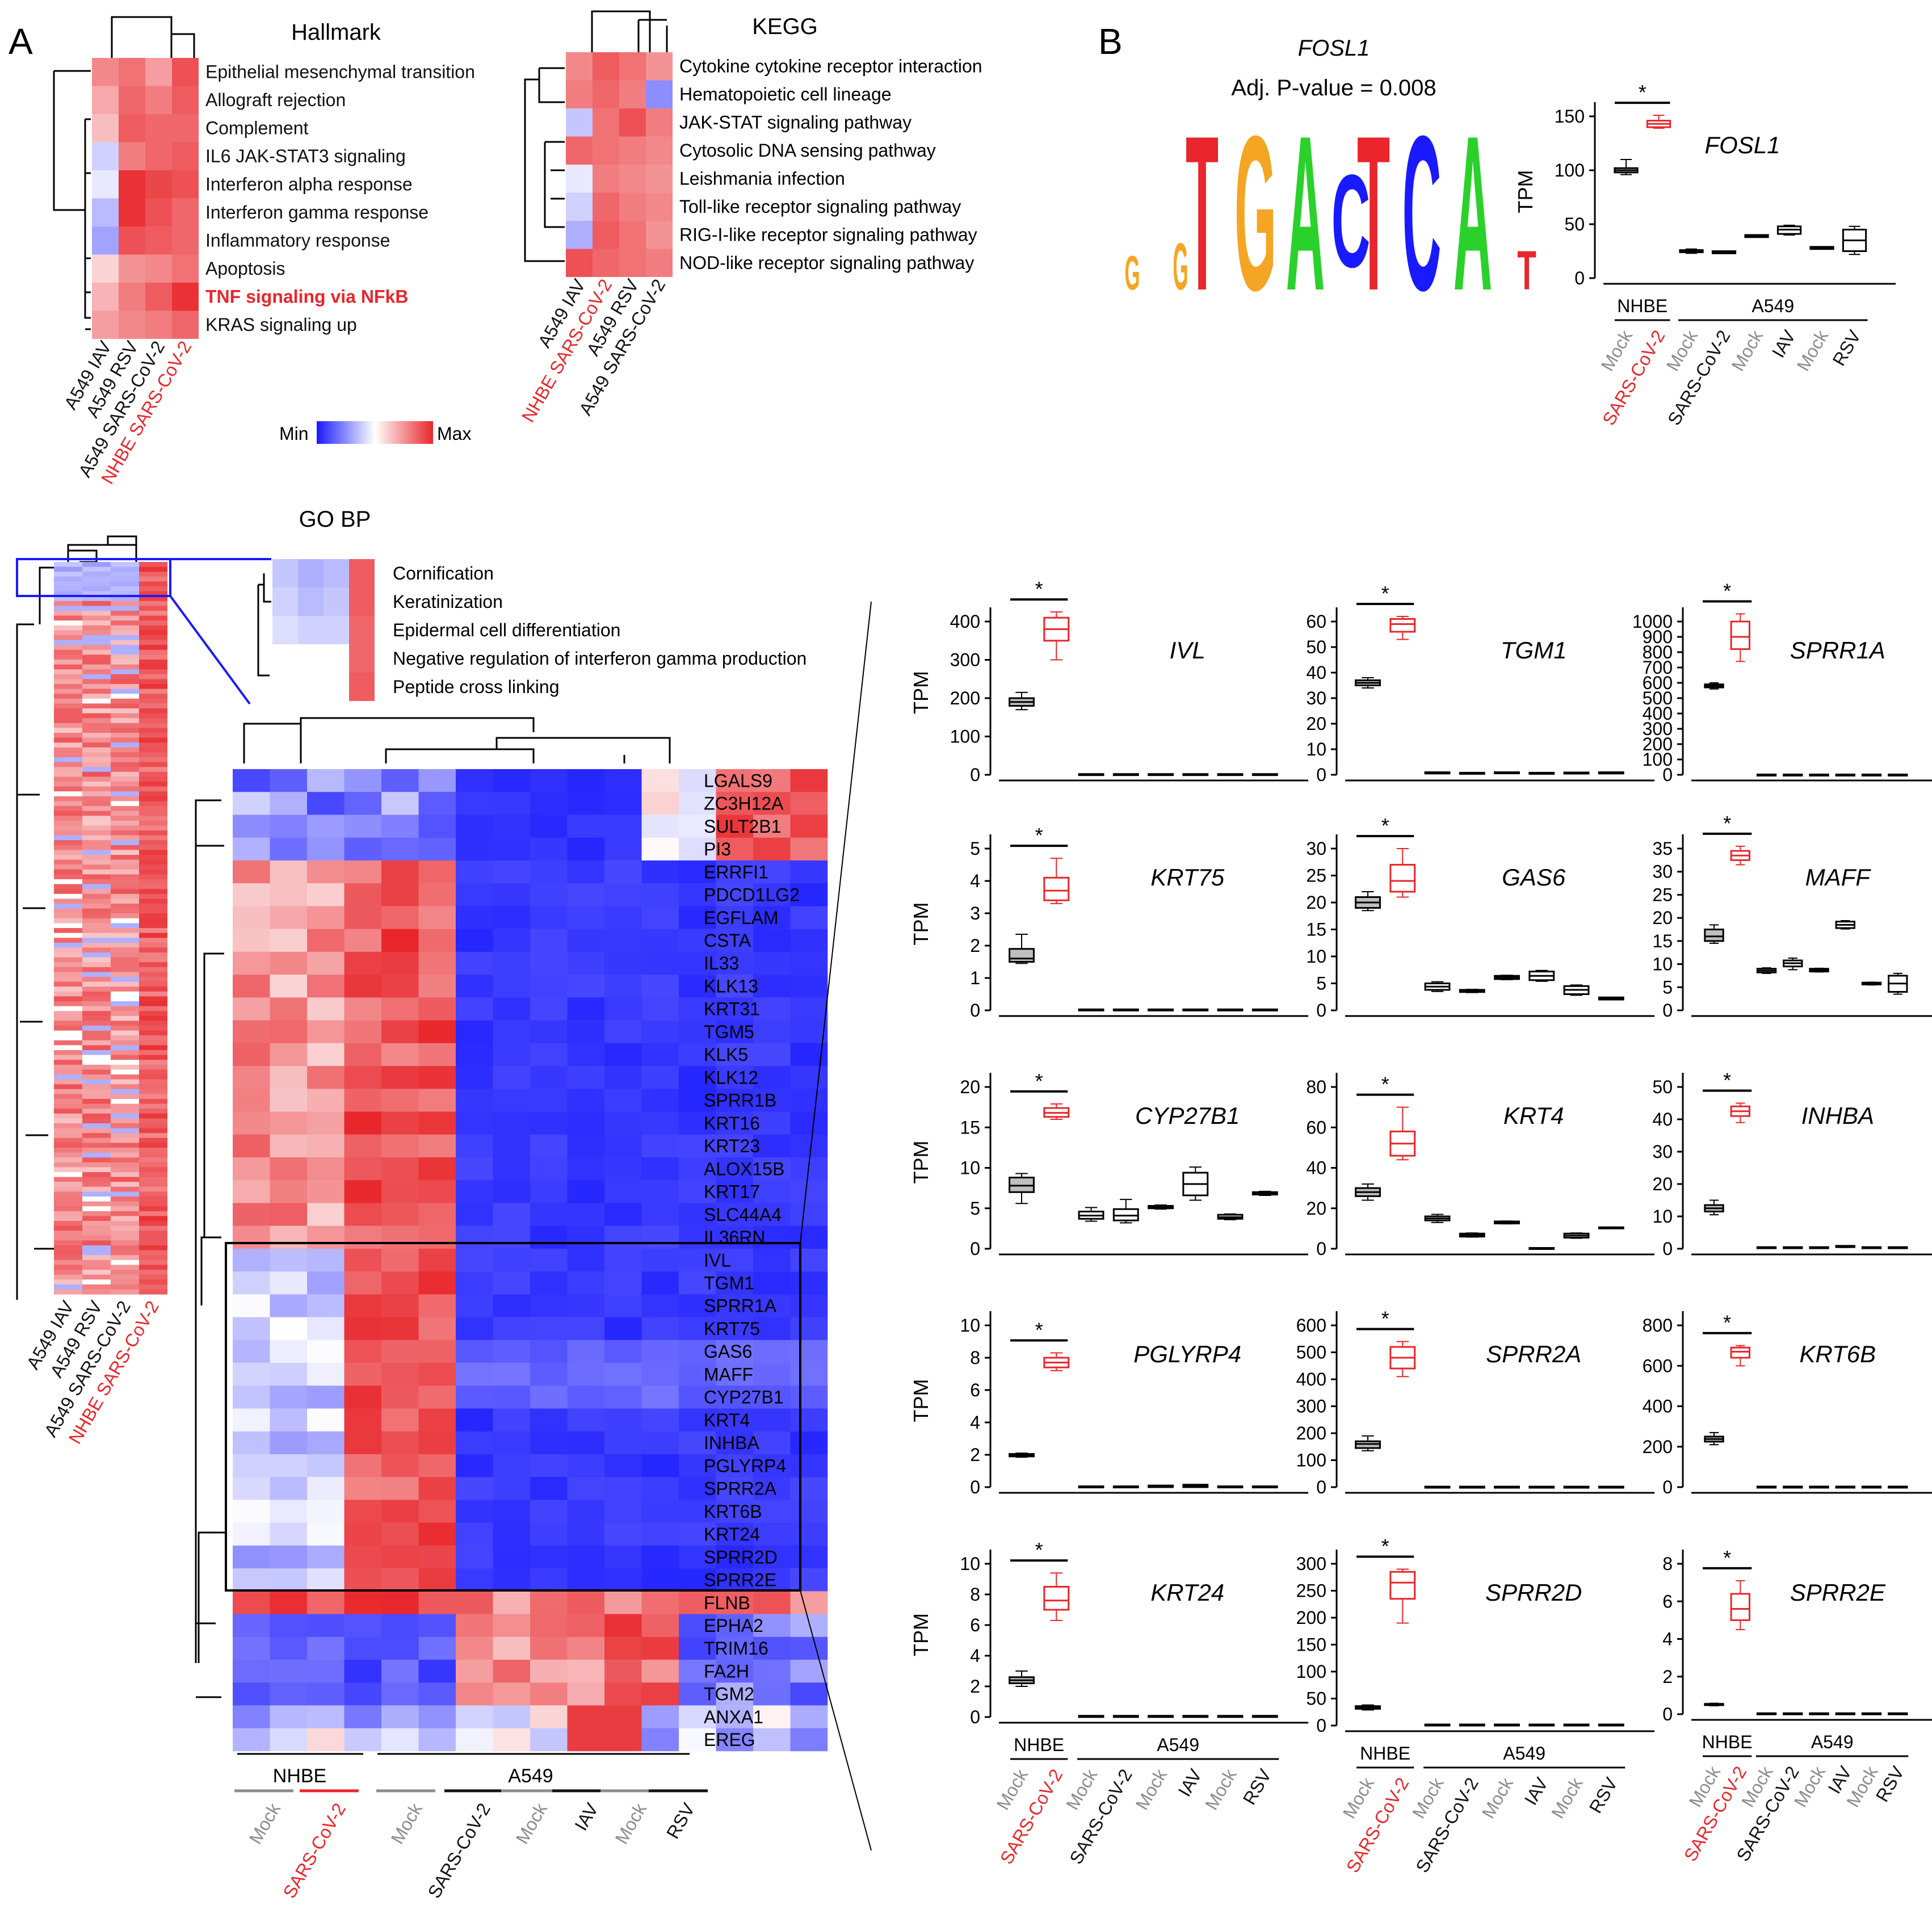 Image resolution: width=1932 pixels, height=1910 pixels. Describe the element at coordinates (579, 235) in the screenshot. I see `kegg-cell` at that location.